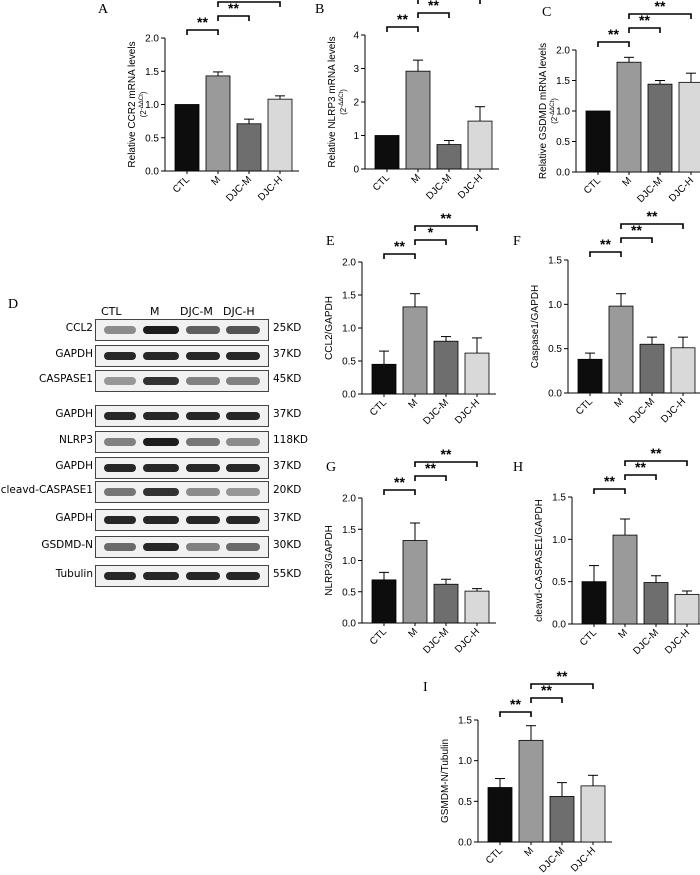 The image size is (700, 875). Describe the element at coordinates (331, 467) in the screenshot. I see `panel-letter-G: G` at that location.